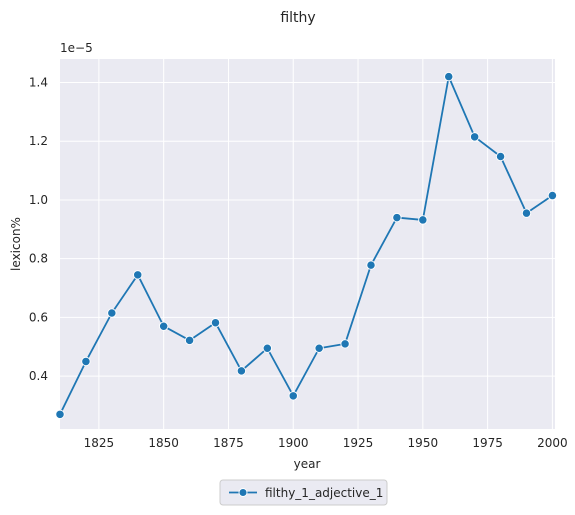 Image resolution: width=575 pixels, height=515 pixels. Describe the element at coordinates (358, 443) in the screenshot. I see `x-tick-label: 1925` at that location.